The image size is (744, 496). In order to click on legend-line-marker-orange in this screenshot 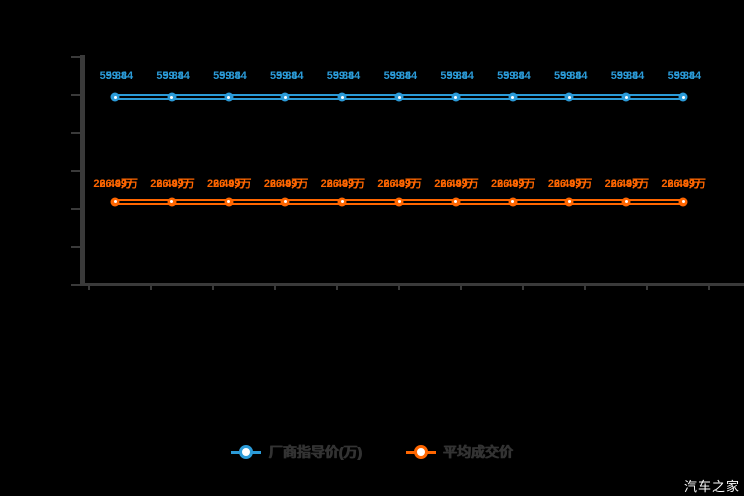, I will do `click(420, 452)`.